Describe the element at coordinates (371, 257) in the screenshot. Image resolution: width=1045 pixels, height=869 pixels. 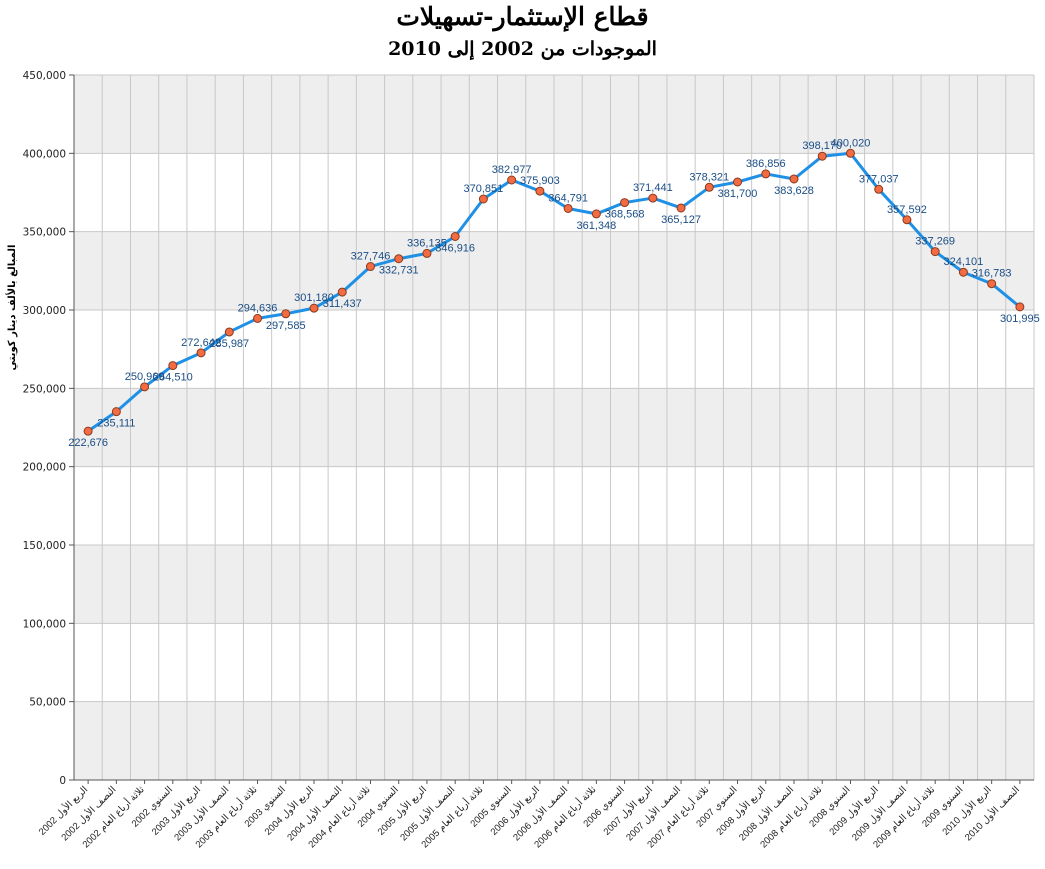
I see `data-label: 327,746` at that location.